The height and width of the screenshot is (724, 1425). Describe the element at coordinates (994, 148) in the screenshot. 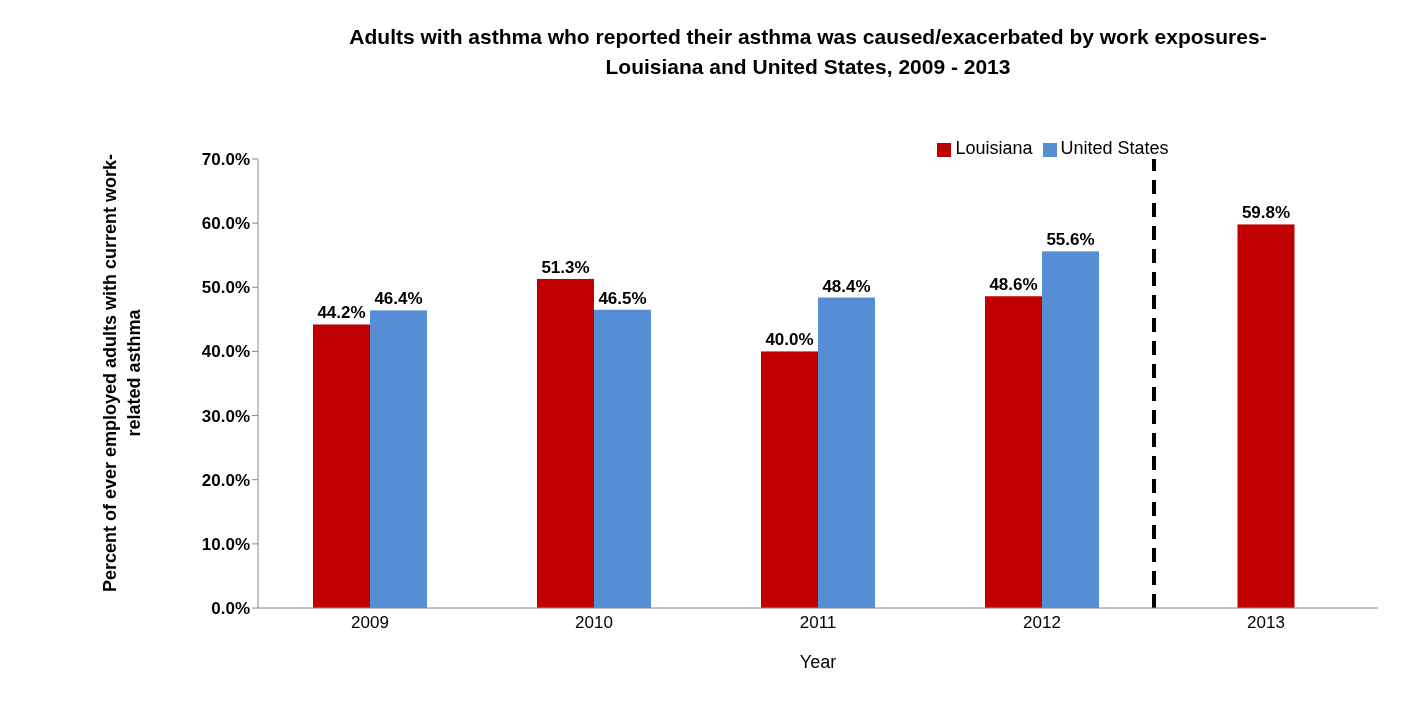

I see `legend-label: Louisiana` at that location.